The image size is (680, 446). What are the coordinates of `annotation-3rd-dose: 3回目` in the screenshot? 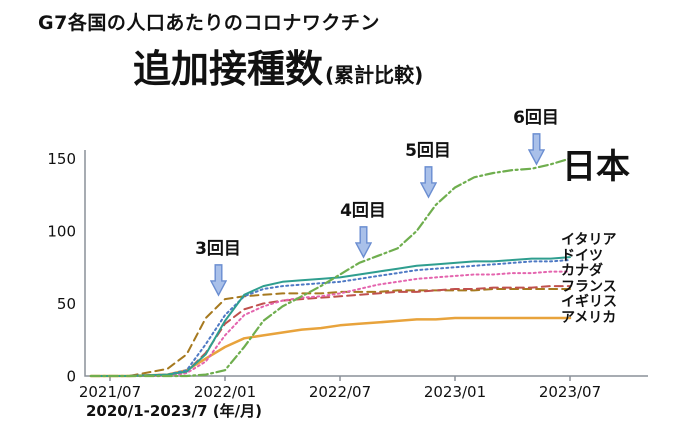 It's located at (218, 265).